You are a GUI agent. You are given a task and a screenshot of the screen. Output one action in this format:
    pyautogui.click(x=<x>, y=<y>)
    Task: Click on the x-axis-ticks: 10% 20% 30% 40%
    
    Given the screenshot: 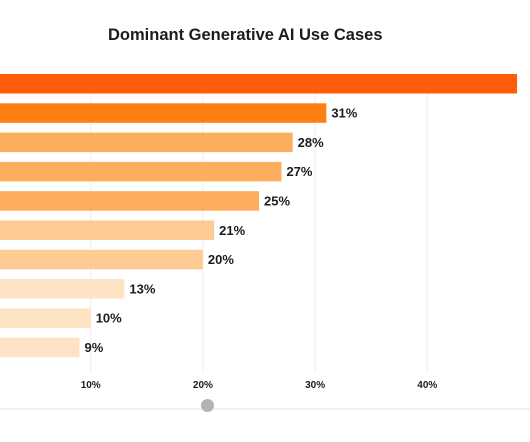 What is the action you would take?
    pyautogui.click(x=259, y=385)
    